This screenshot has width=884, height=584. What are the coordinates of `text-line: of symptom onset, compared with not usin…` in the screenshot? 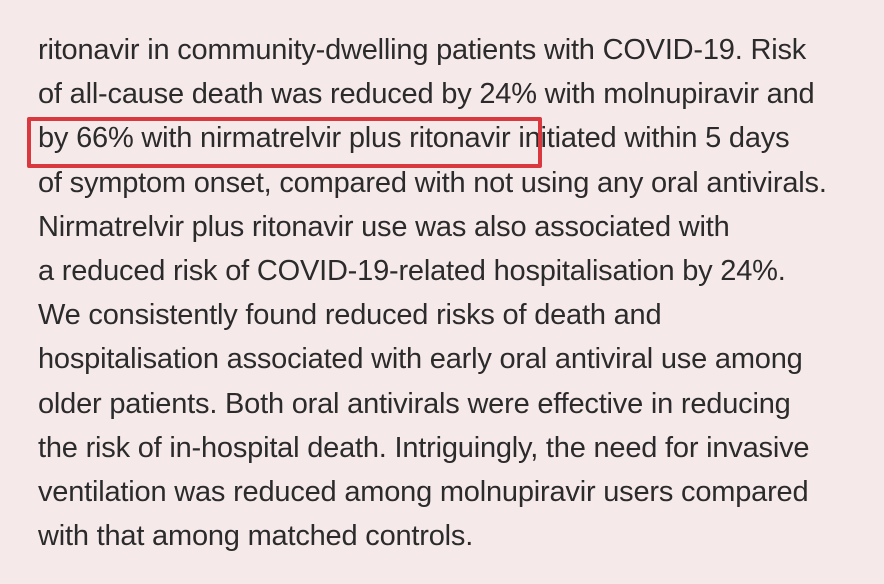 It's located at (432, 182).